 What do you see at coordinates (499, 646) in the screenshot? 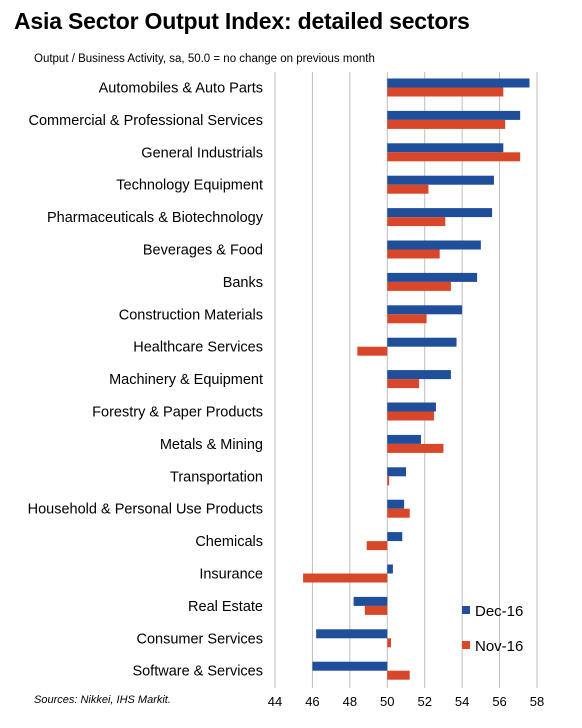
I see `legend-label: Nov-16` at bounding box center [499, 646].